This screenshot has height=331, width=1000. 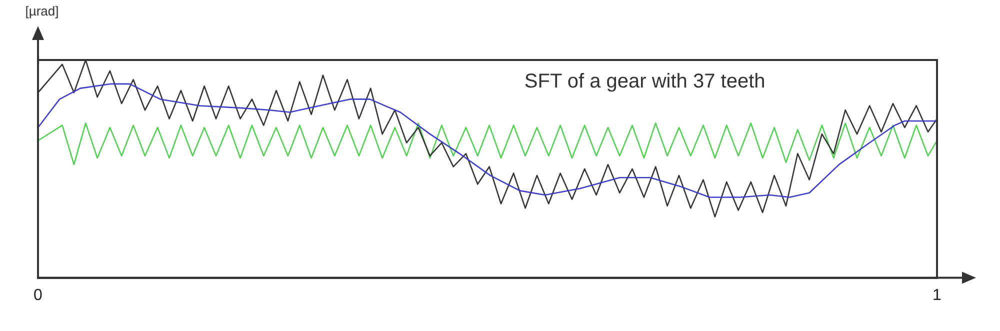 I want to click on text: SFT of a gear with 37 teeth, so click(x=645, y=81).